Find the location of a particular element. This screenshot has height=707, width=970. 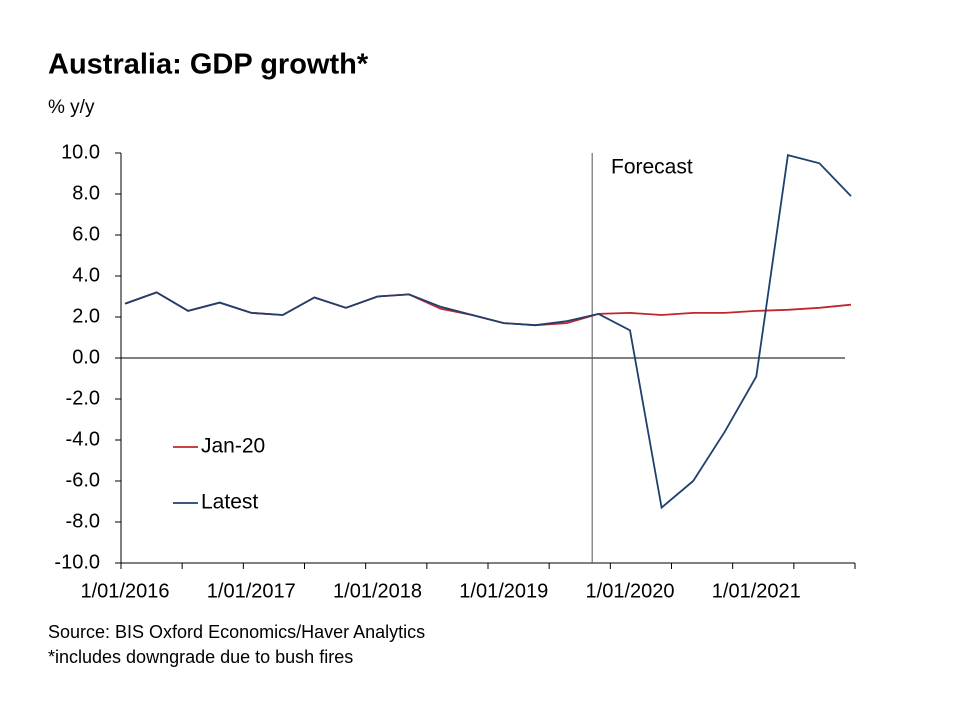

x-tick-label: 1/01/2019 is located at coordinates (503, 591).